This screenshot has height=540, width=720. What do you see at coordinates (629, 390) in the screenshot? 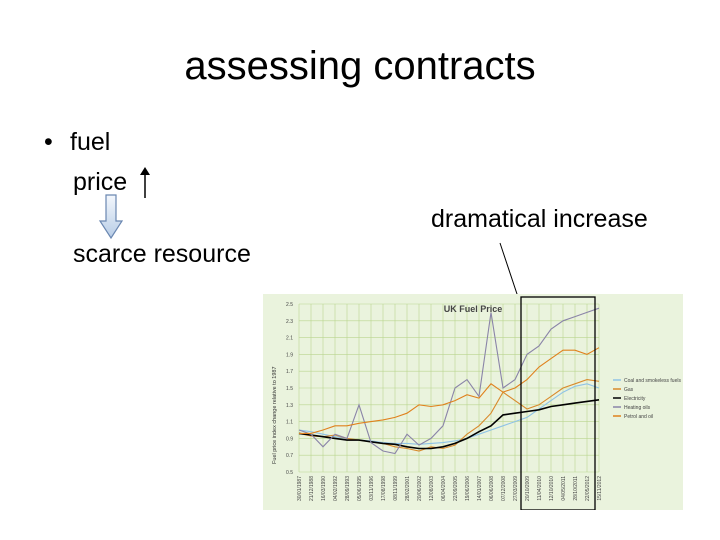
I see `legend-label: Gas` at bounding box center [629, 390].